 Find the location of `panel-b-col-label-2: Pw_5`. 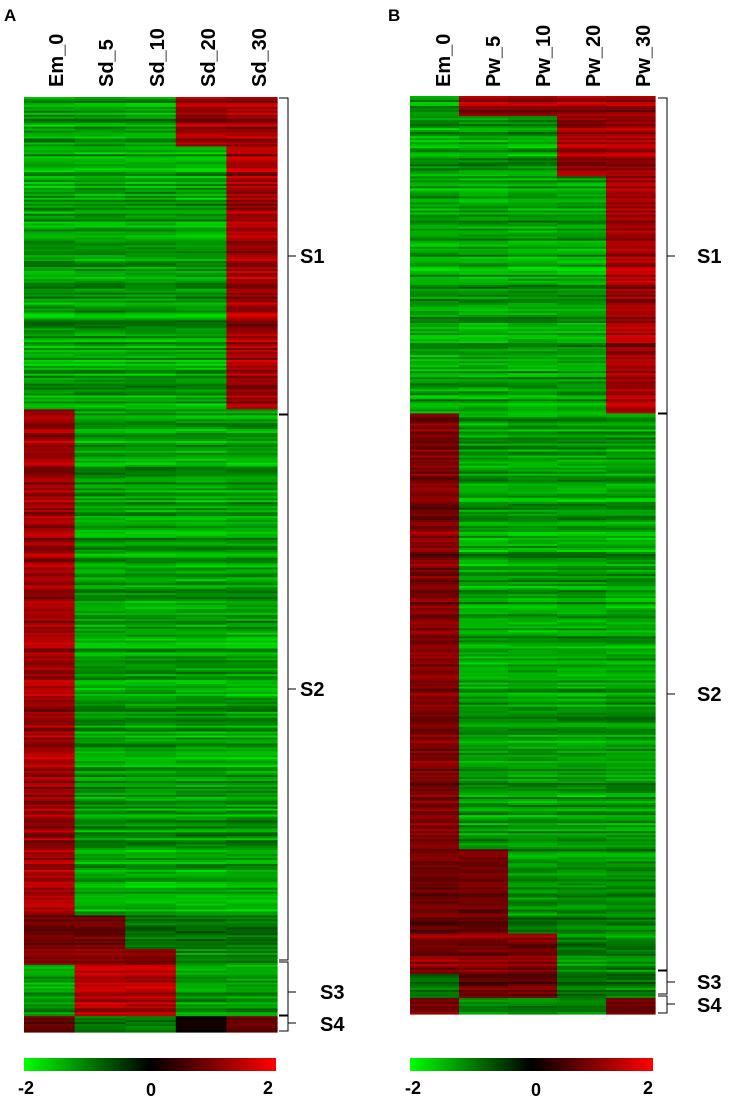

panel-b-col-label-2: Pw_5 is located at coordinates (494, 61).